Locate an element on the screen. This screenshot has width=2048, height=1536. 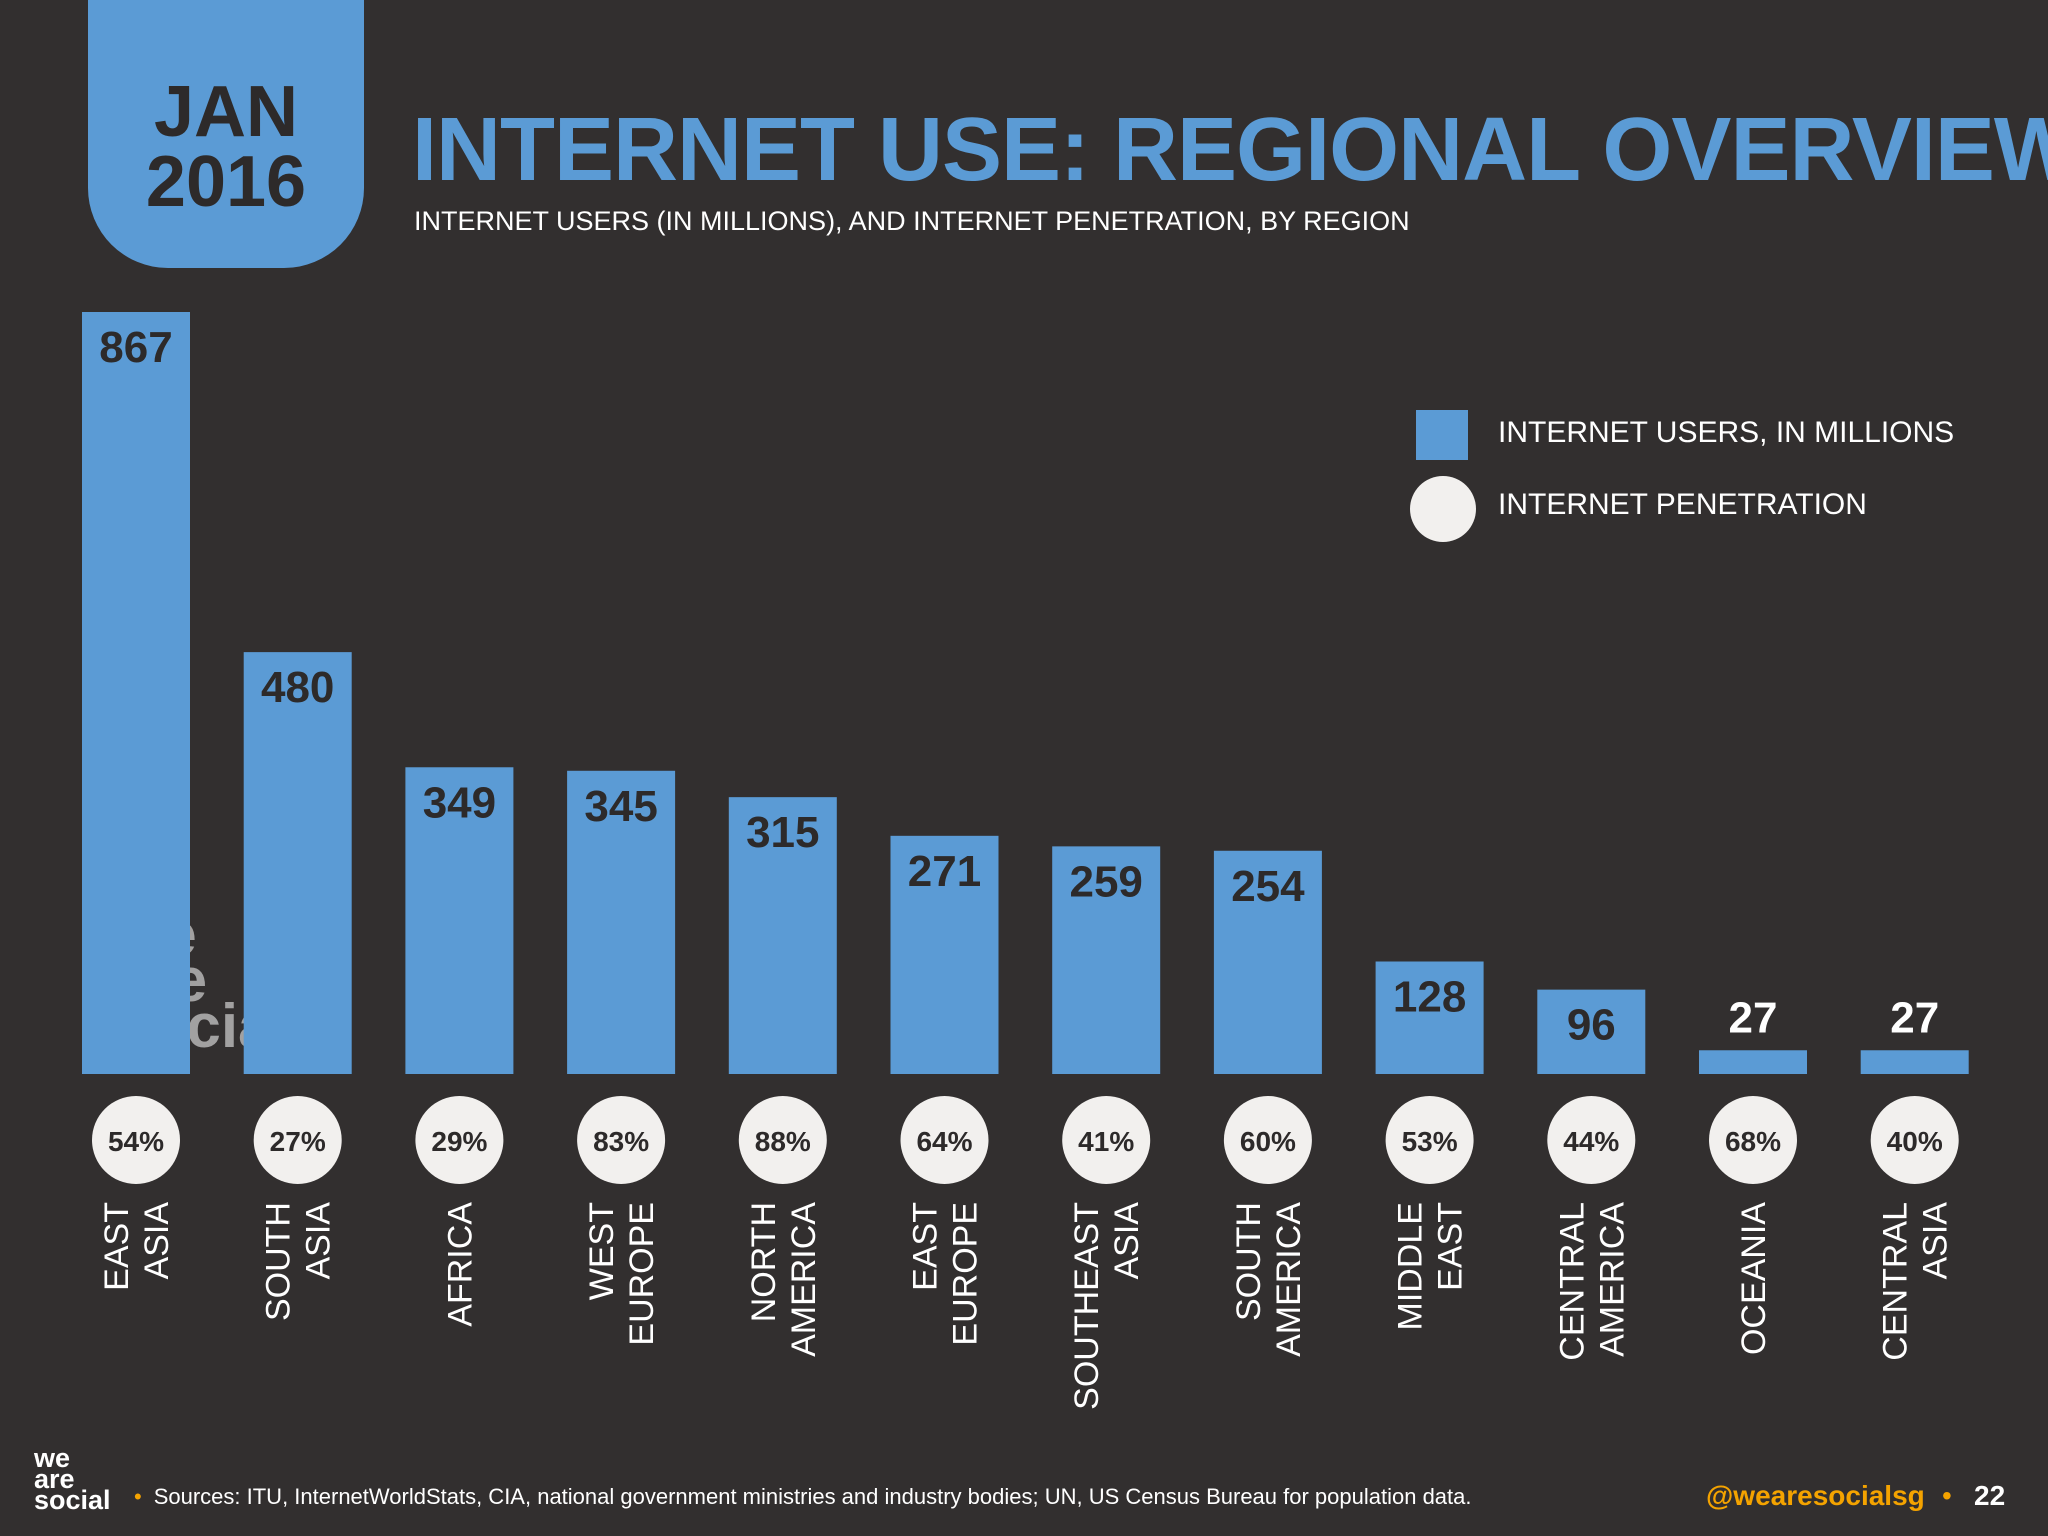
penetration-label-6: 41% is located at coordinates (1106, 1141).